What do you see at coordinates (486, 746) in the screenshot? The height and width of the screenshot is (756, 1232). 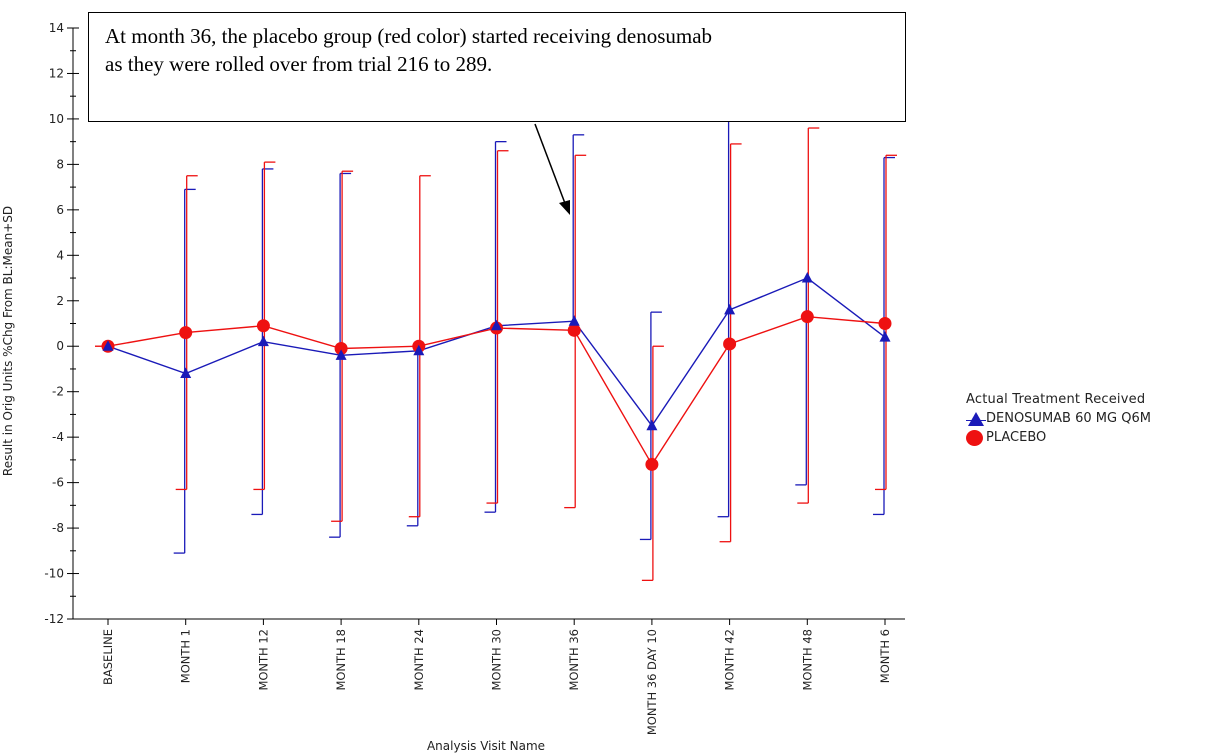 I see `x-axis-label: Analysis Visit Name` at bounding box center [486, 746].